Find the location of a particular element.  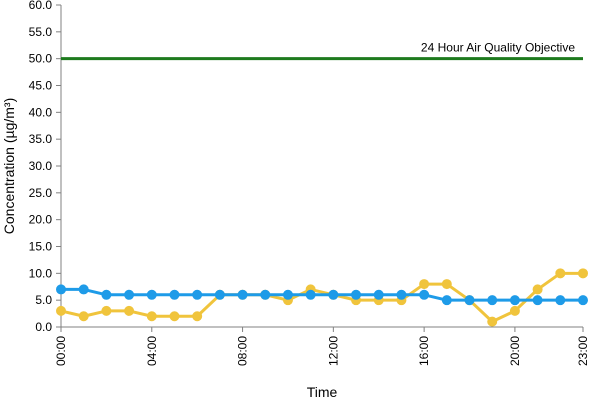

y-tick-label: 60.0 is located at coordinates (41, 6).